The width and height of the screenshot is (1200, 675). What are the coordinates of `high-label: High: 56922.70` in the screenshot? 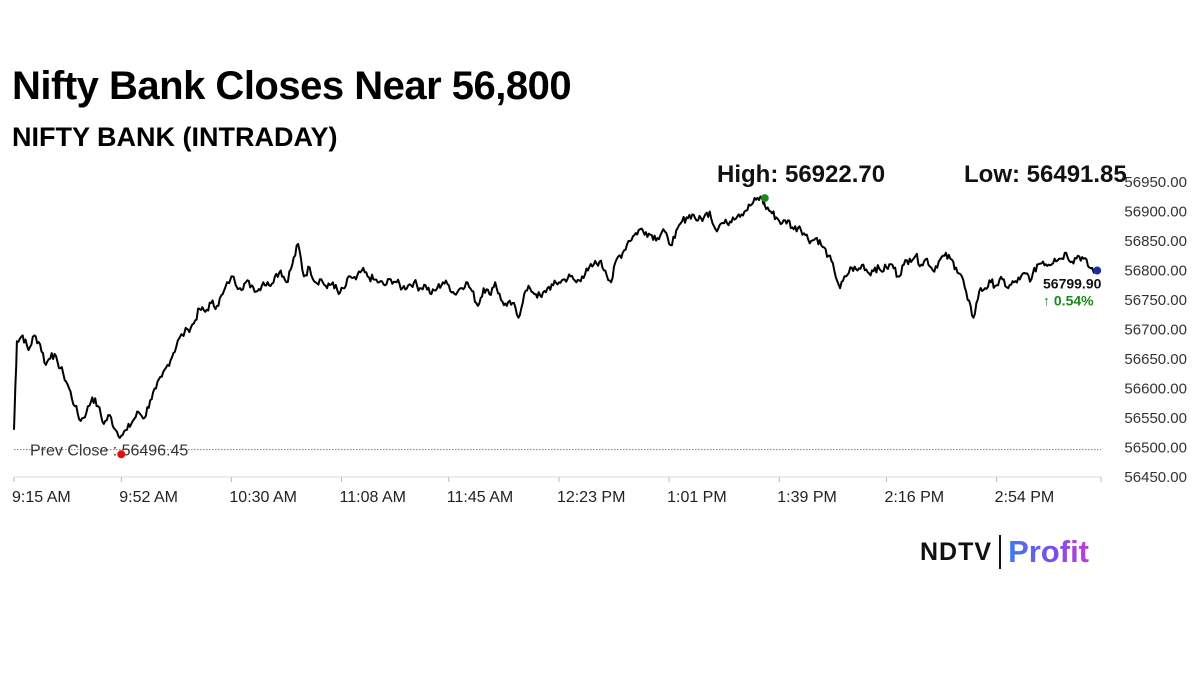 It's located at (801, 174).